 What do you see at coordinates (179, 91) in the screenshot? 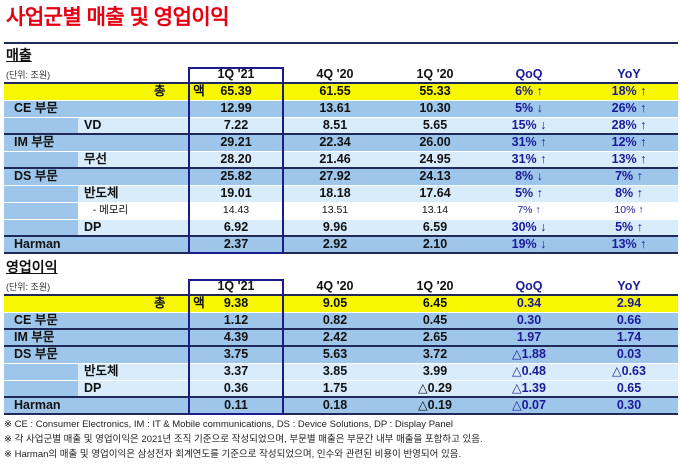
I see `row-label: 총 액` at bounding box center [179, 91].